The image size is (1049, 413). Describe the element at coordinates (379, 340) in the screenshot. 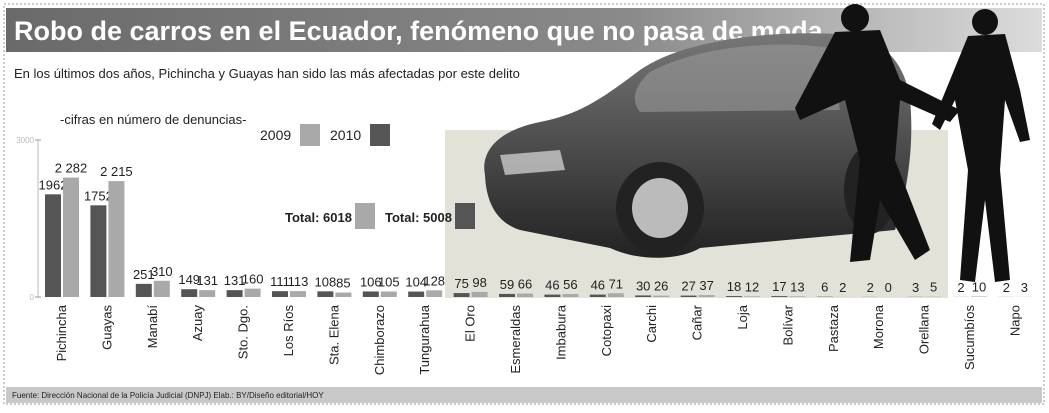

I see `x-tick-label: Chimborazo` at that location.